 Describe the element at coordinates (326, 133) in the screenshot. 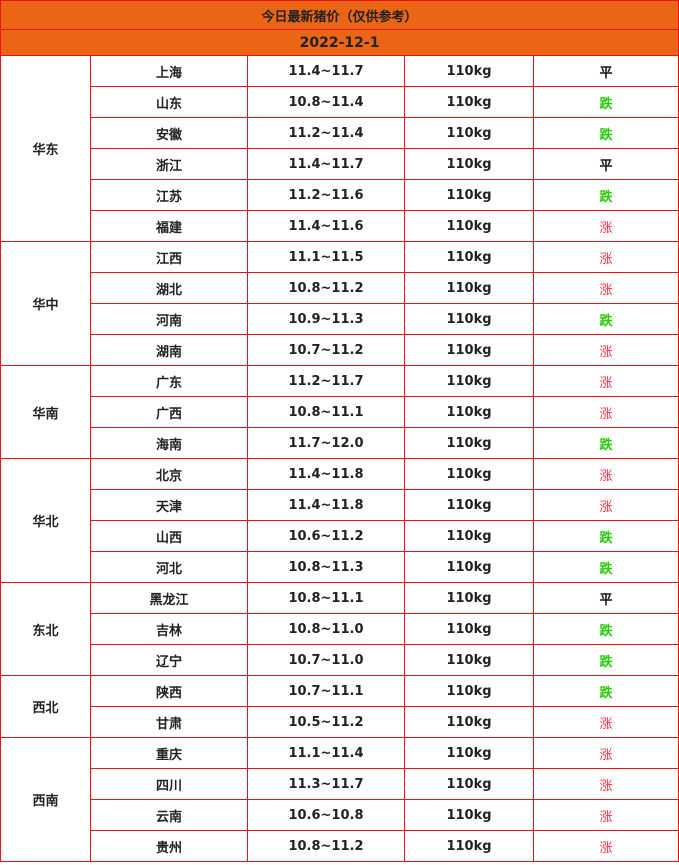

I see `price-cell: 11.2~11.4` at that location.